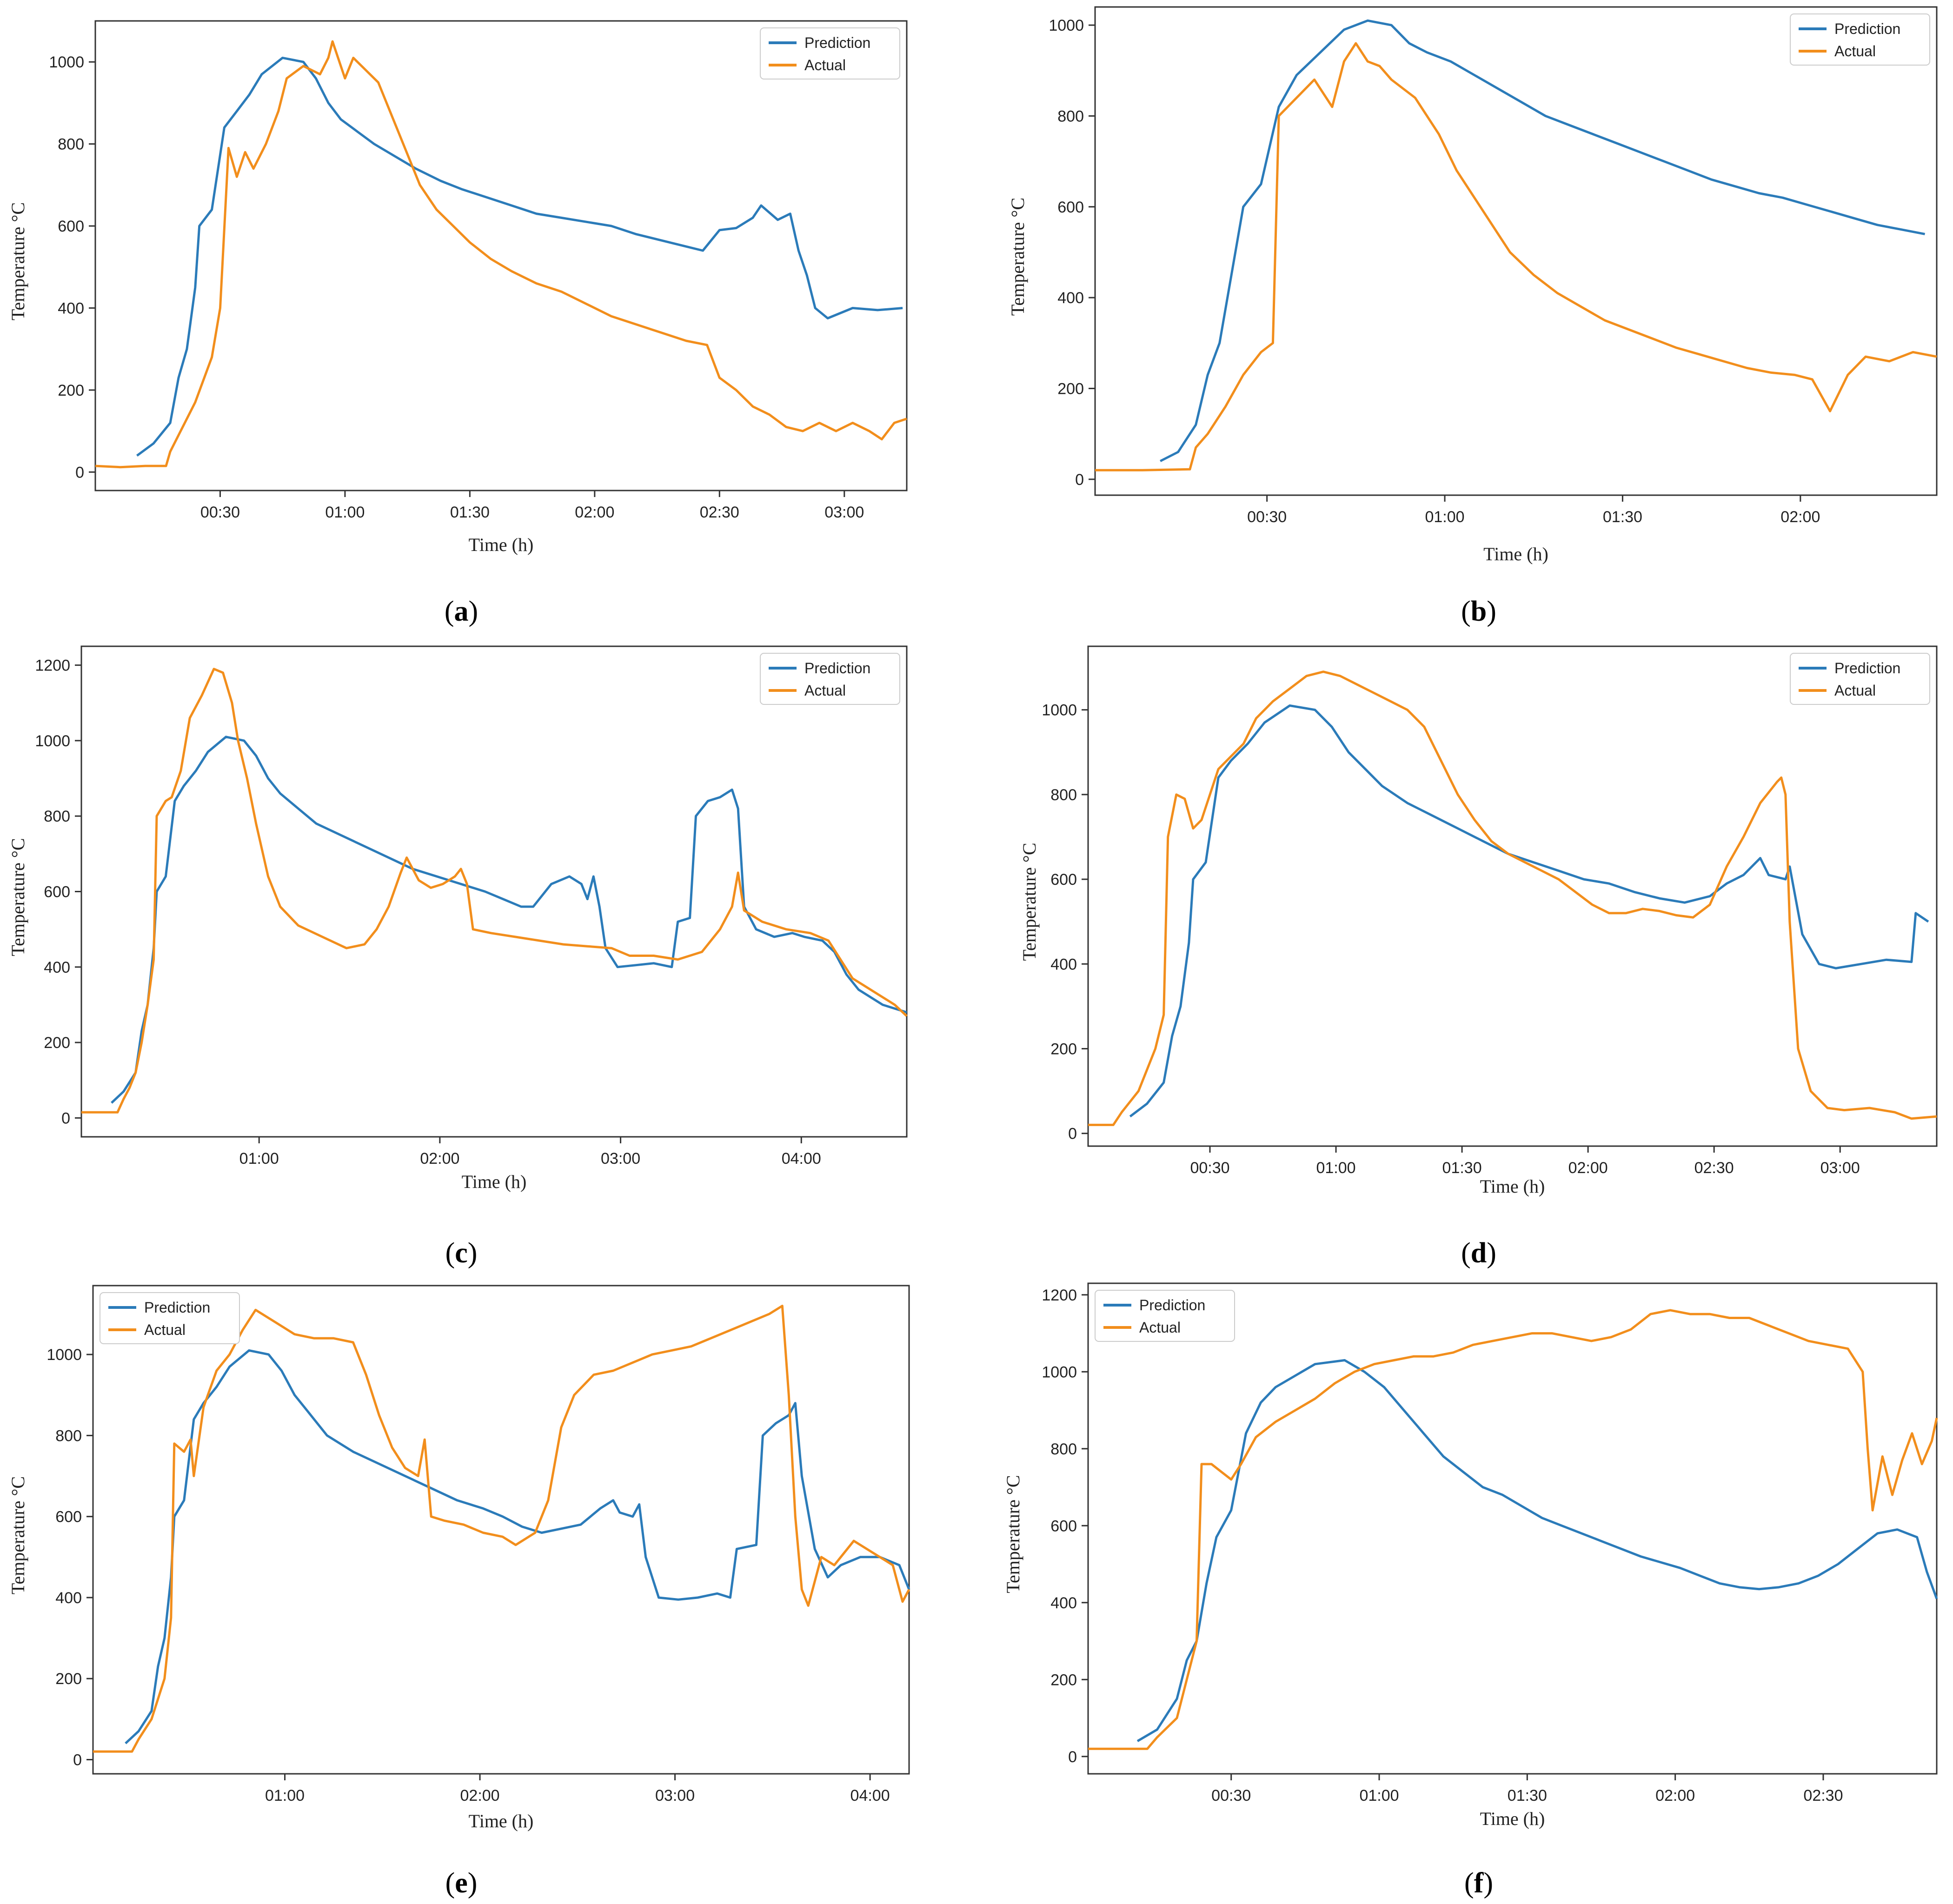 This screenshot has height=1904, width=1953. What do you see at coordinates (719, 512) in the screenshot?
I see `x-tick-label: 02:30` at bounding box center [719, 512].